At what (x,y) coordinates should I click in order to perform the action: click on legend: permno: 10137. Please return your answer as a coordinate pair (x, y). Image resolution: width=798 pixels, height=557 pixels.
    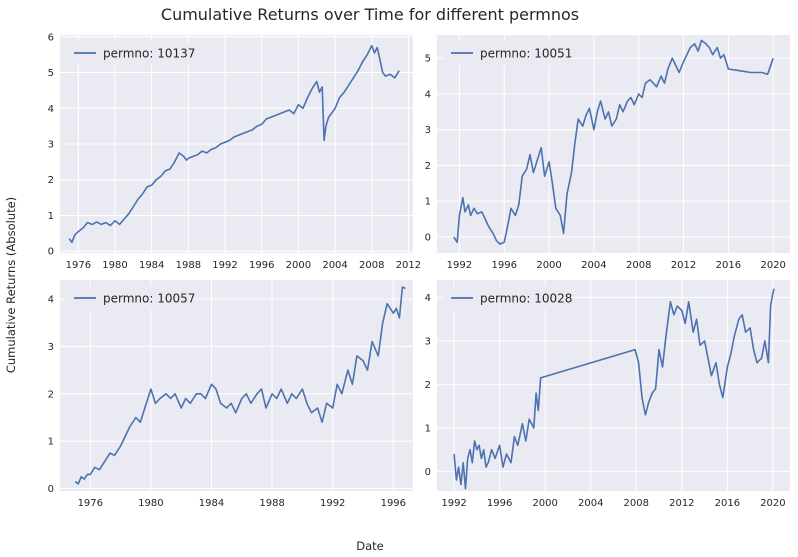
    Looking at the image, I should click on (130, 53).